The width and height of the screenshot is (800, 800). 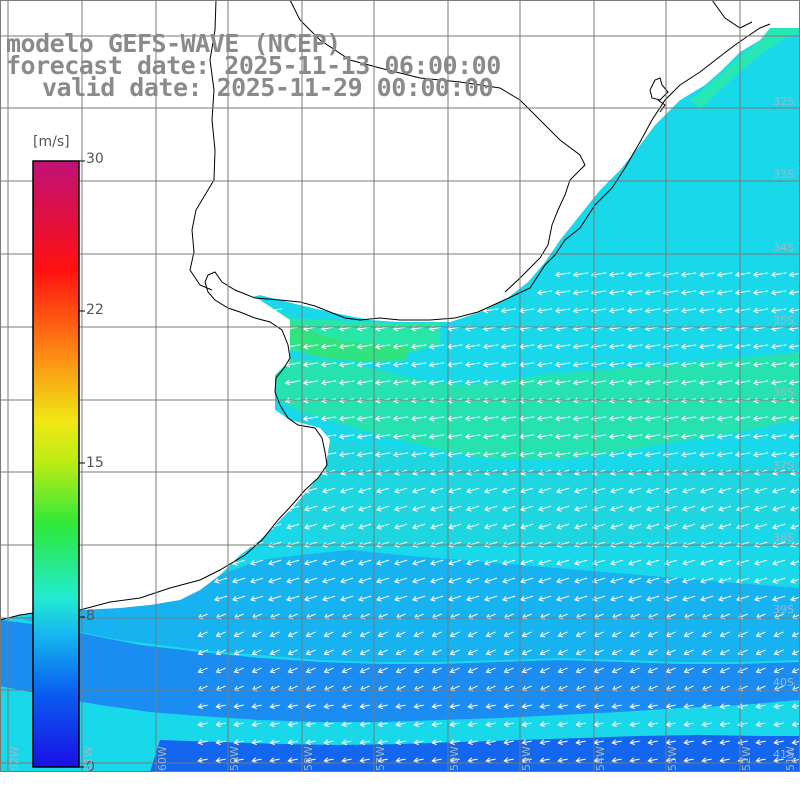 What do you see at coordinates (526, 758) in the screenshot?
I see `lon-label-55w: 55W` at bounding box center [526, 758].